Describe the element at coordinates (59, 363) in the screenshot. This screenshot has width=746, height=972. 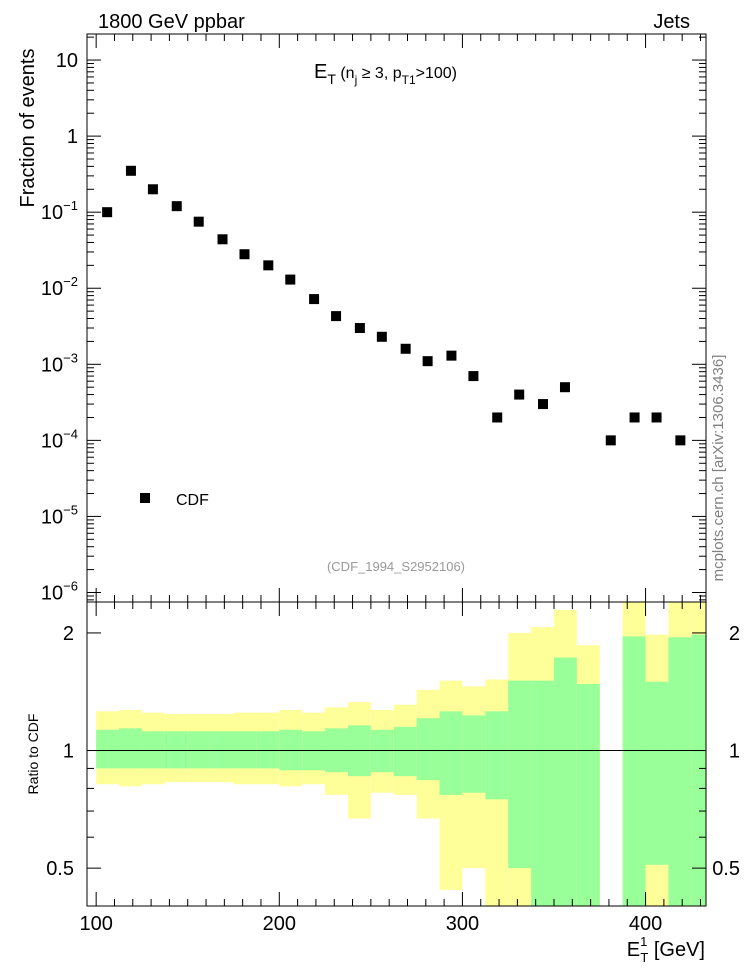
I see `main-y-tick-label: 10⁻³` at that location.